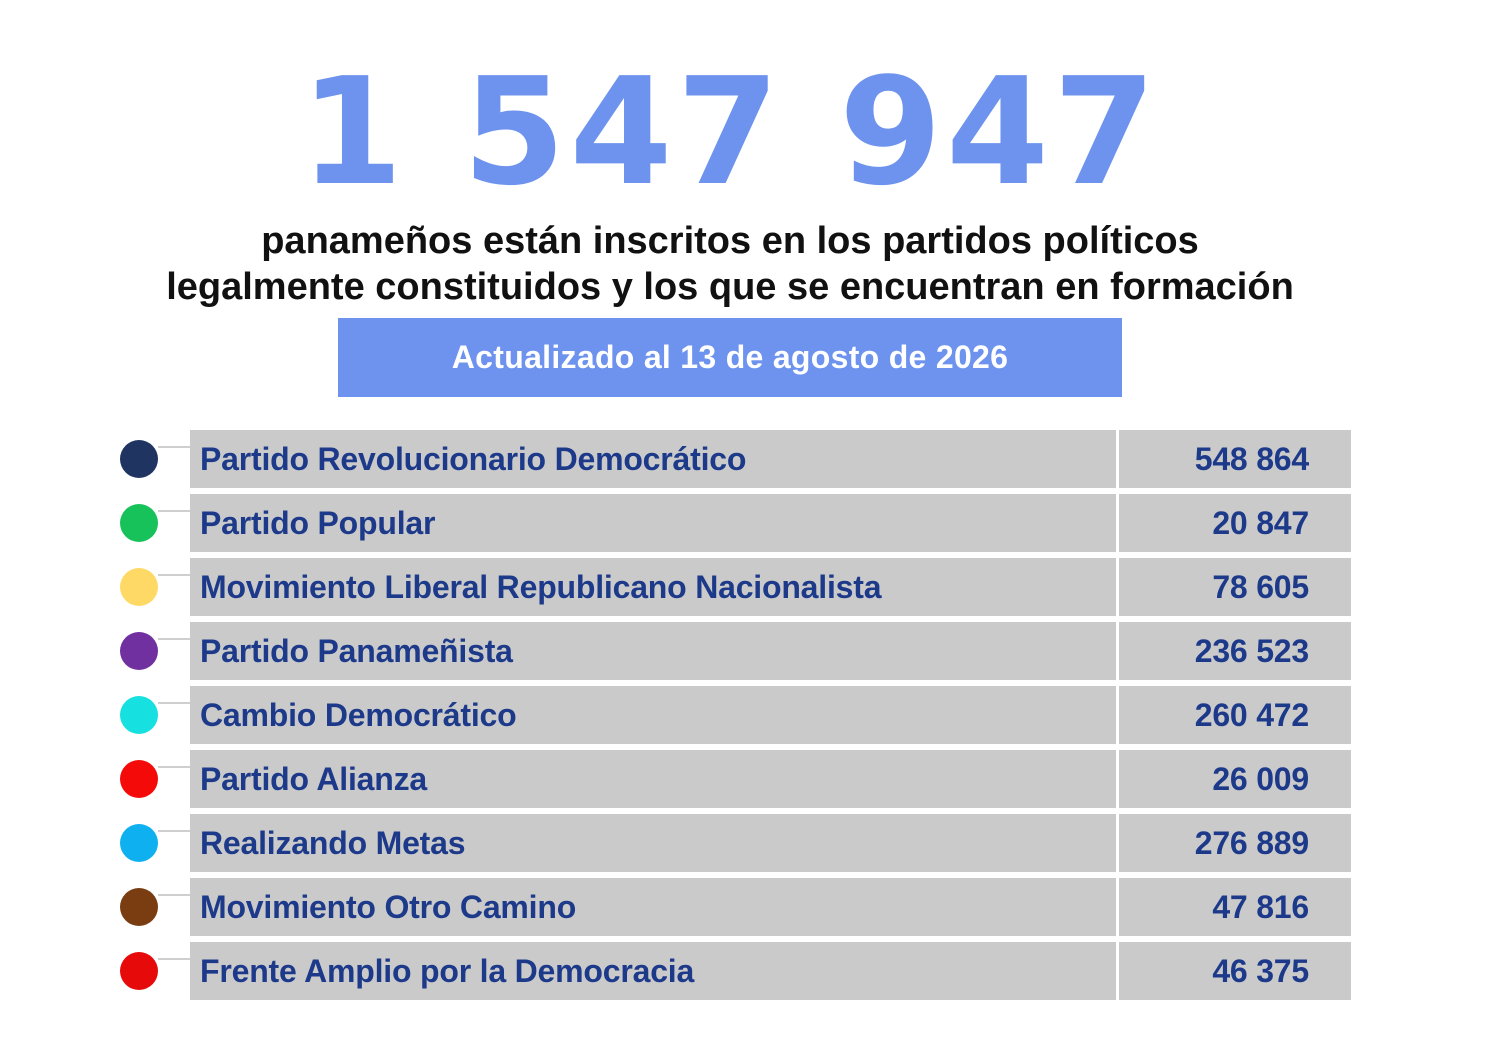  What do you see at coordinates (388, 906) in the screenshot?
I see `party-name: Movimiento Otro Camino` at bounding box center [388, 906].